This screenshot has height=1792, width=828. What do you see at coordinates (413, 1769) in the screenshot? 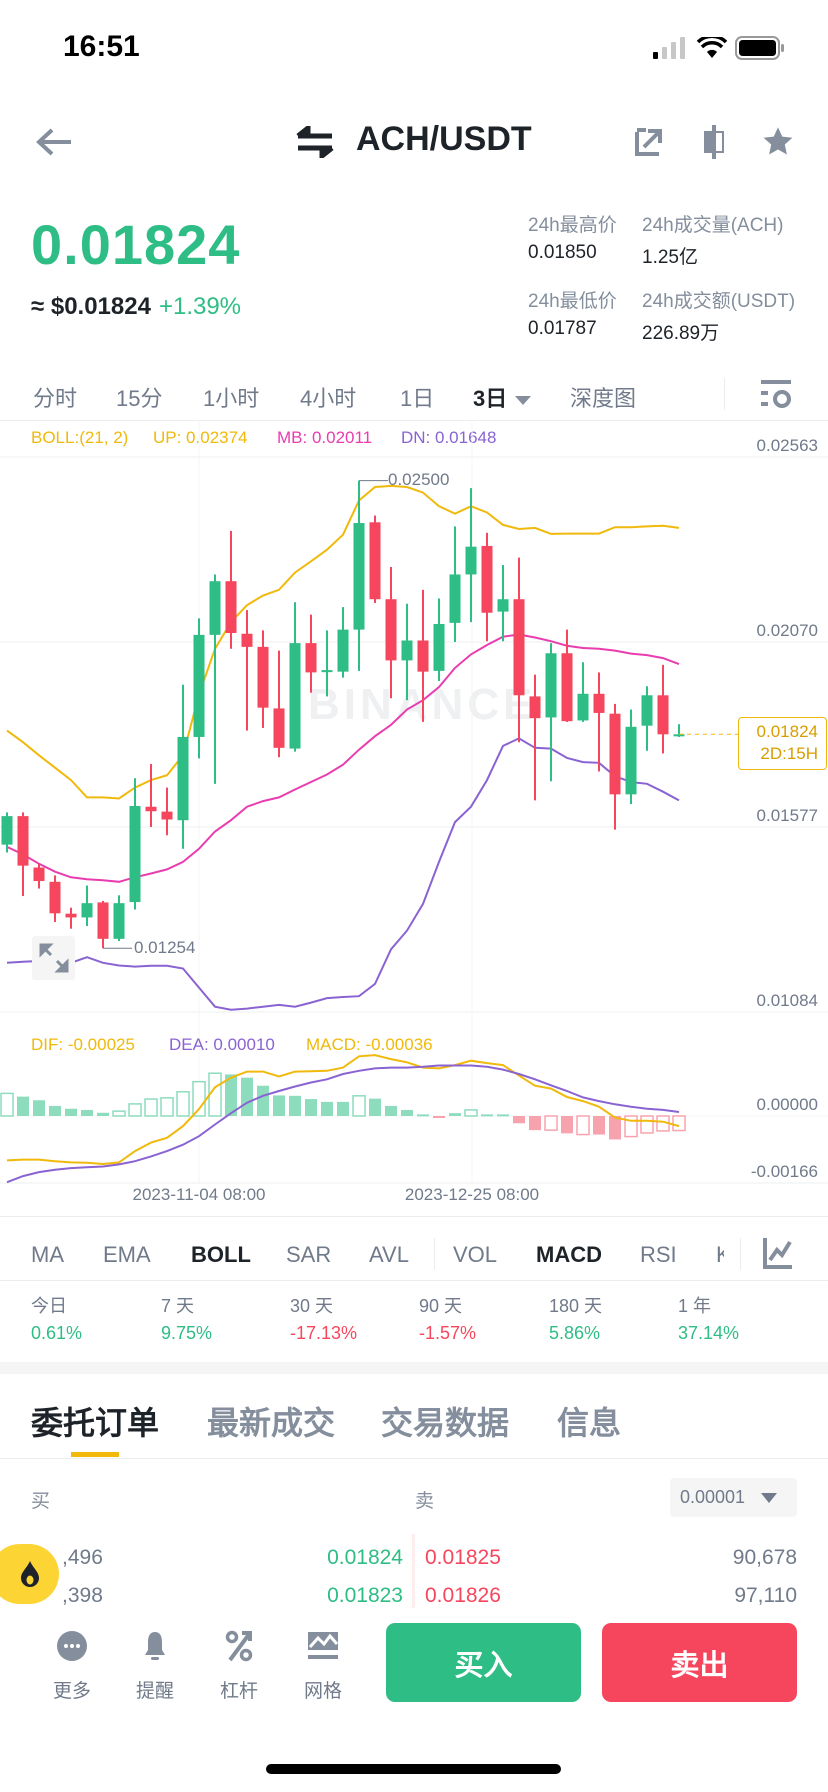
I see `home-indicator` at bounding box center [413, 1769].